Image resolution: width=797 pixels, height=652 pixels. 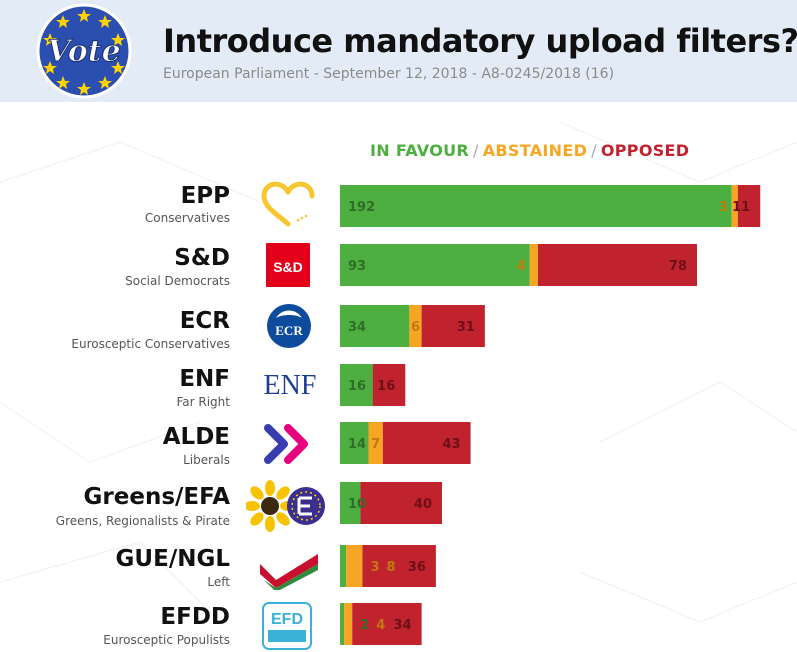 What do you see at coordinates (196, 437) in the screenshot?
I see `party-name-alde: ALDE` at bounding box center [196, 437].